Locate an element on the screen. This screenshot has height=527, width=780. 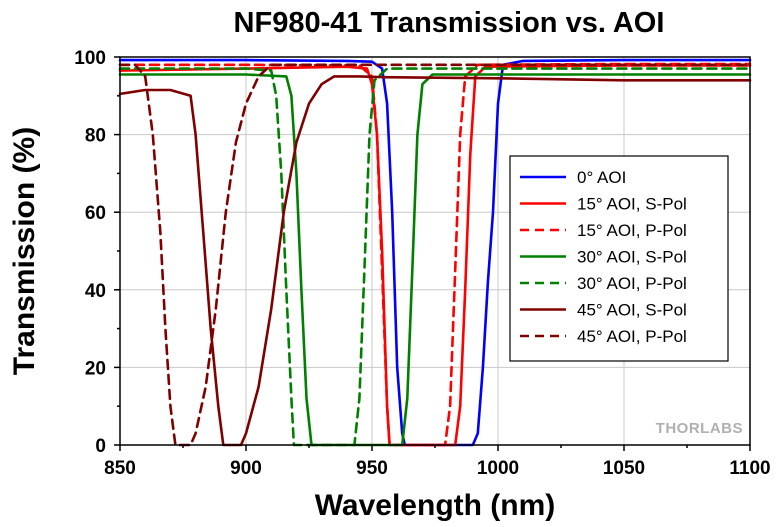
y-tick-label: 0 is located at coordinates (100, 446).